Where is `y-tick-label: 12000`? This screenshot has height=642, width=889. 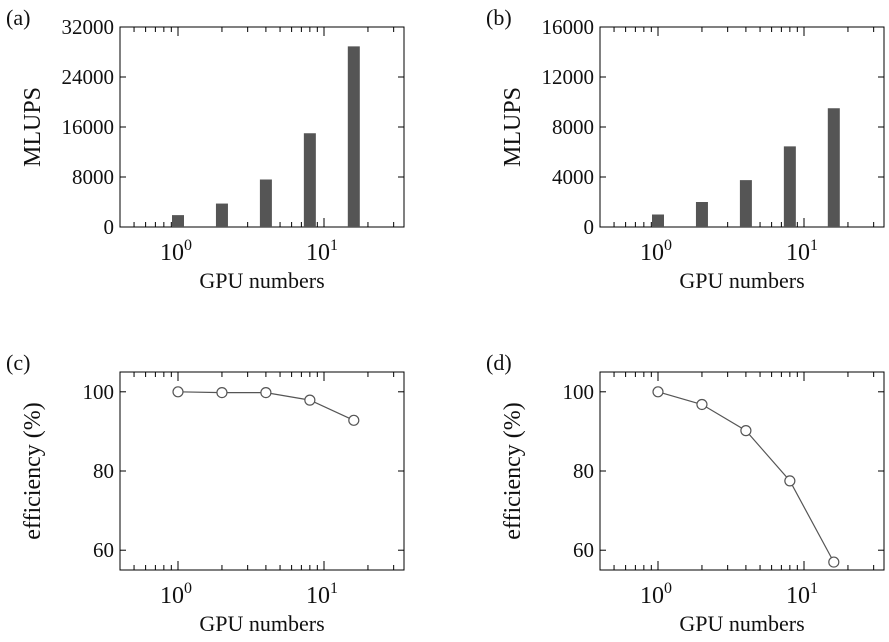 y-tick-label: 12000 is located at coordinates (568, 77).